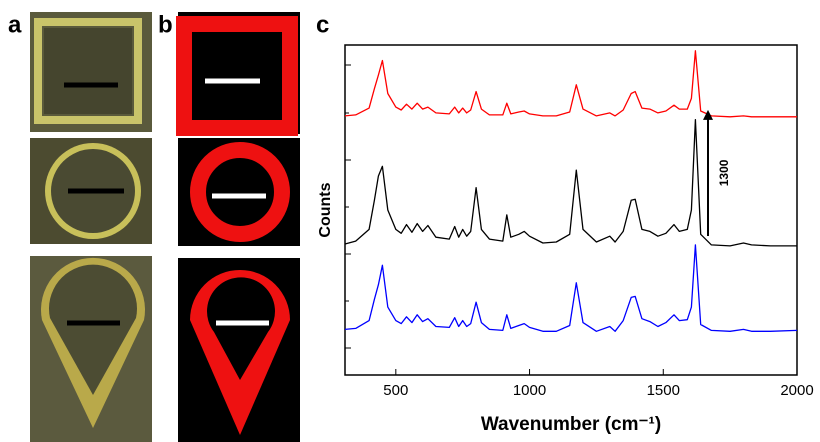  What do you see at coordinates (348, 206) in the screenshot?
I see `y-axis-ticks` at bounding box center [348, 206].